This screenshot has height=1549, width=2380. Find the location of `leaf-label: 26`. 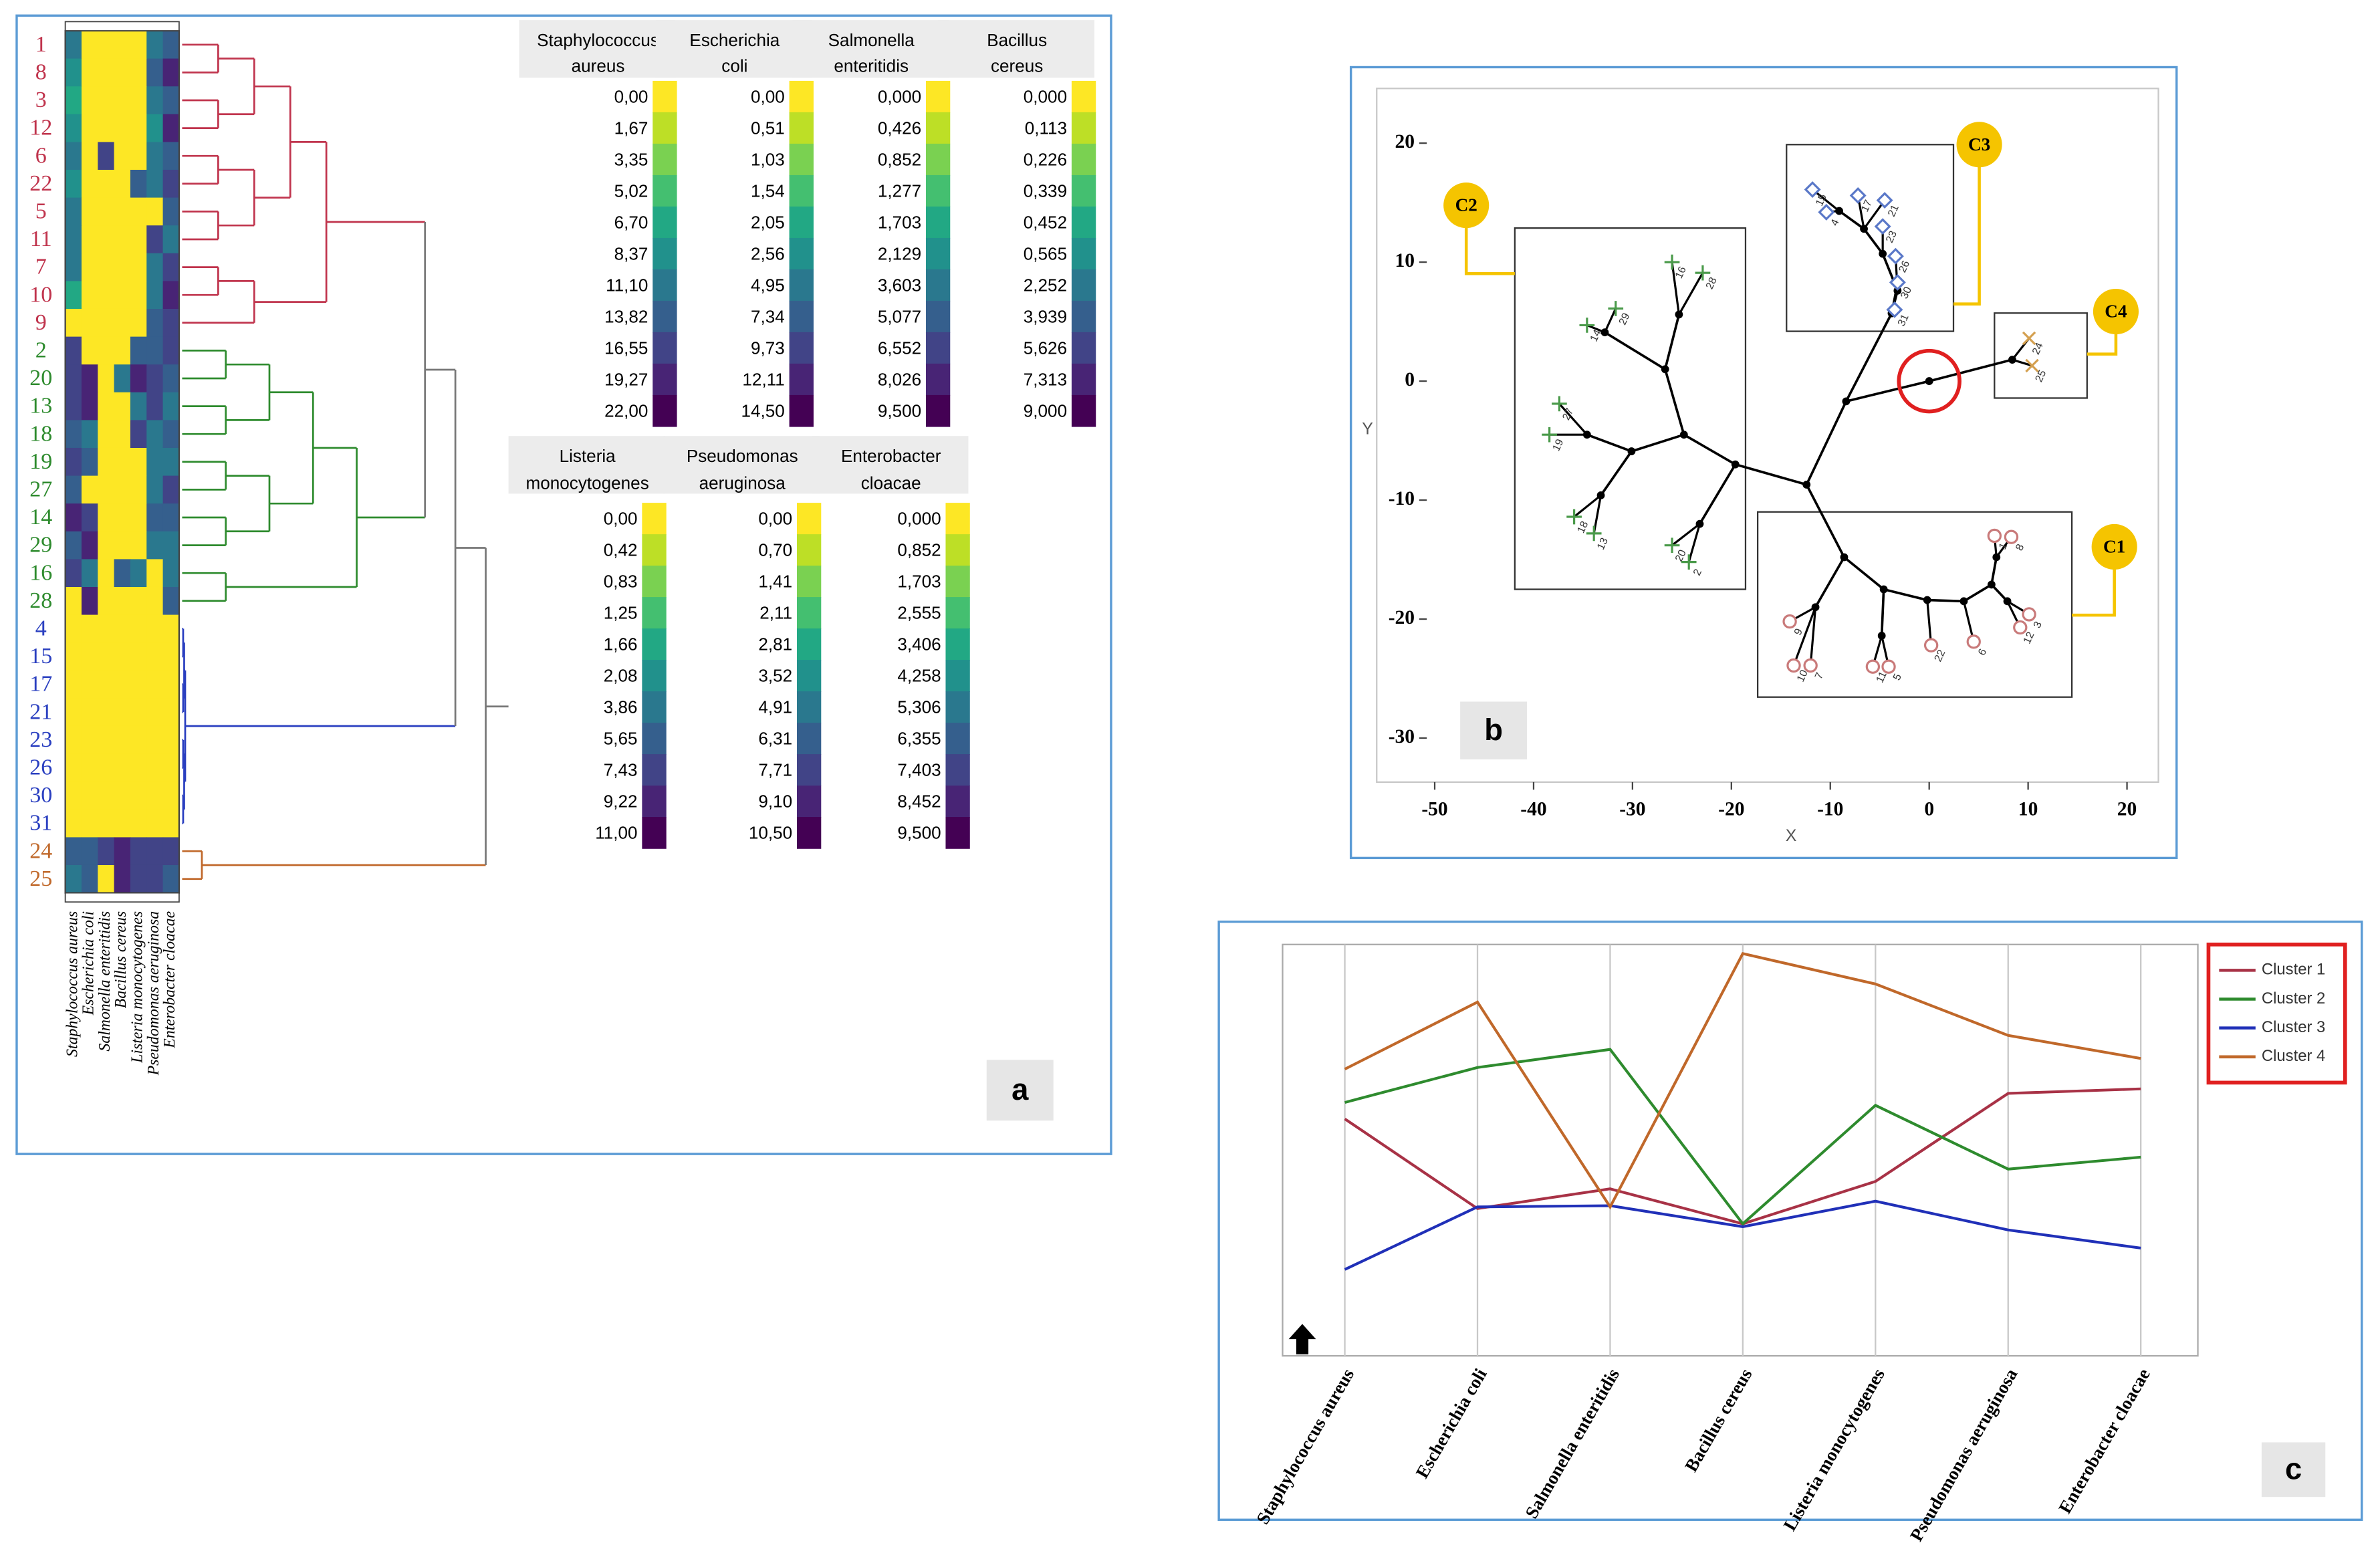

leaf-label: 26 is located at coordinates (1904, 266).